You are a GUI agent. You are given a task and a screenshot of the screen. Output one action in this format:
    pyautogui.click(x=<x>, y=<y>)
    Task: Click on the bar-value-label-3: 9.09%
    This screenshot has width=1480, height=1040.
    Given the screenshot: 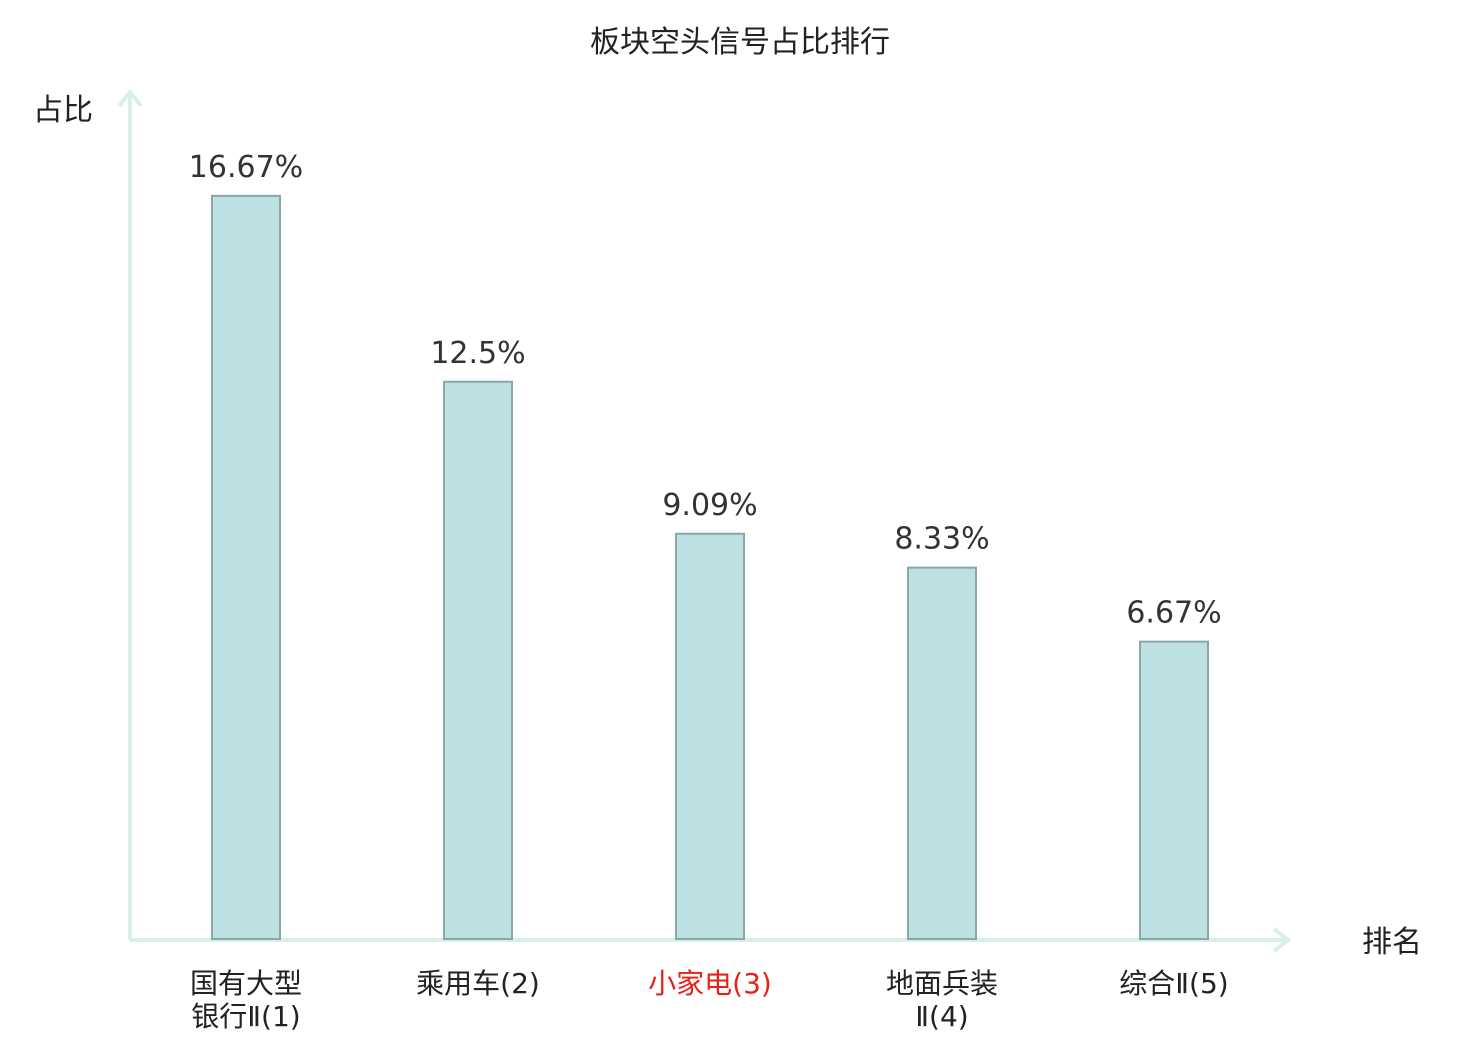 What is the action you would take?
    pyautogui.click(x=709, y=505)
    